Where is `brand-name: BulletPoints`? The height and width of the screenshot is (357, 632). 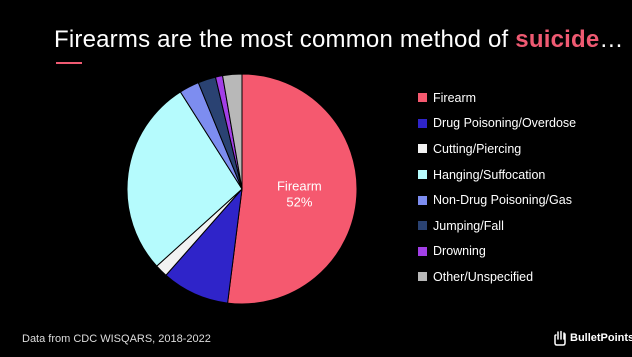
brand-name: BulletPoints is located at coordinates (601, 338).